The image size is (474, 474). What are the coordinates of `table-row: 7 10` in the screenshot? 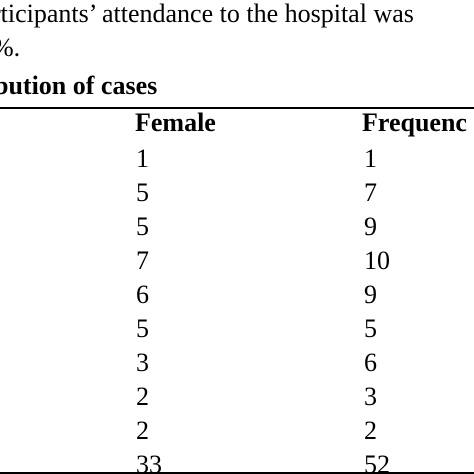 It's located at (237, 264).